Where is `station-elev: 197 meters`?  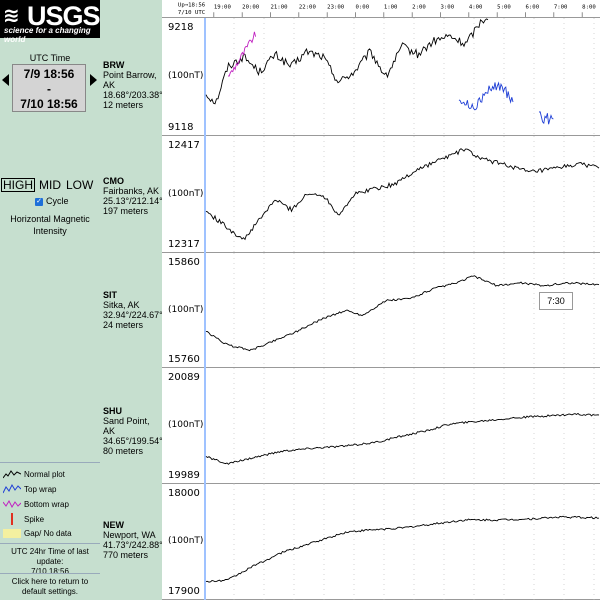 station-elev: 197 meters is located at coordinates (126, 211).